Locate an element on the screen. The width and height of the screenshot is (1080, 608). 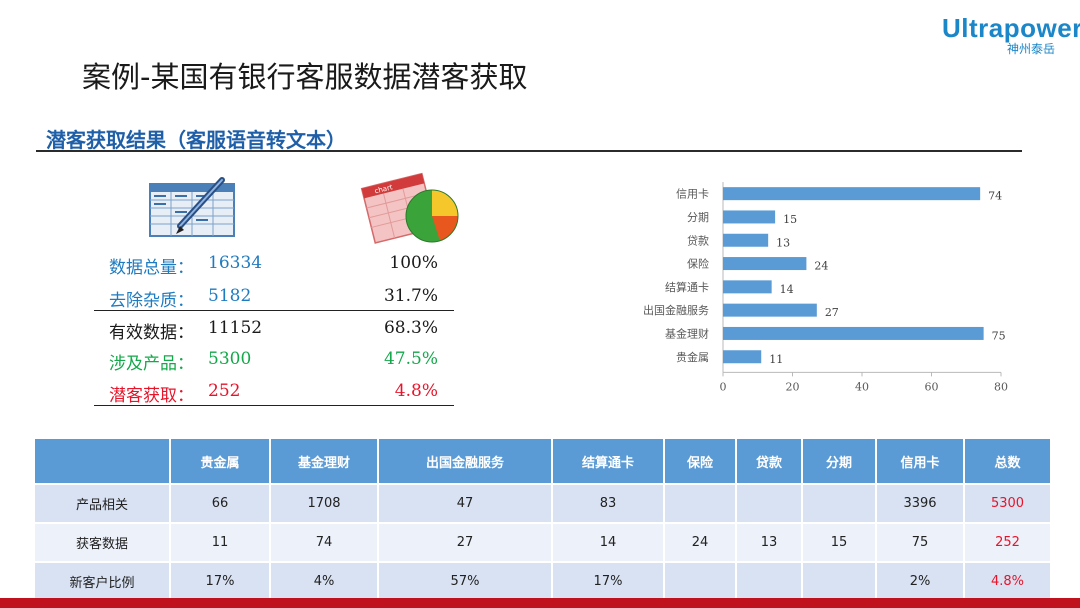
table-column-header: 总数 is located at coordinates (1007, 461).